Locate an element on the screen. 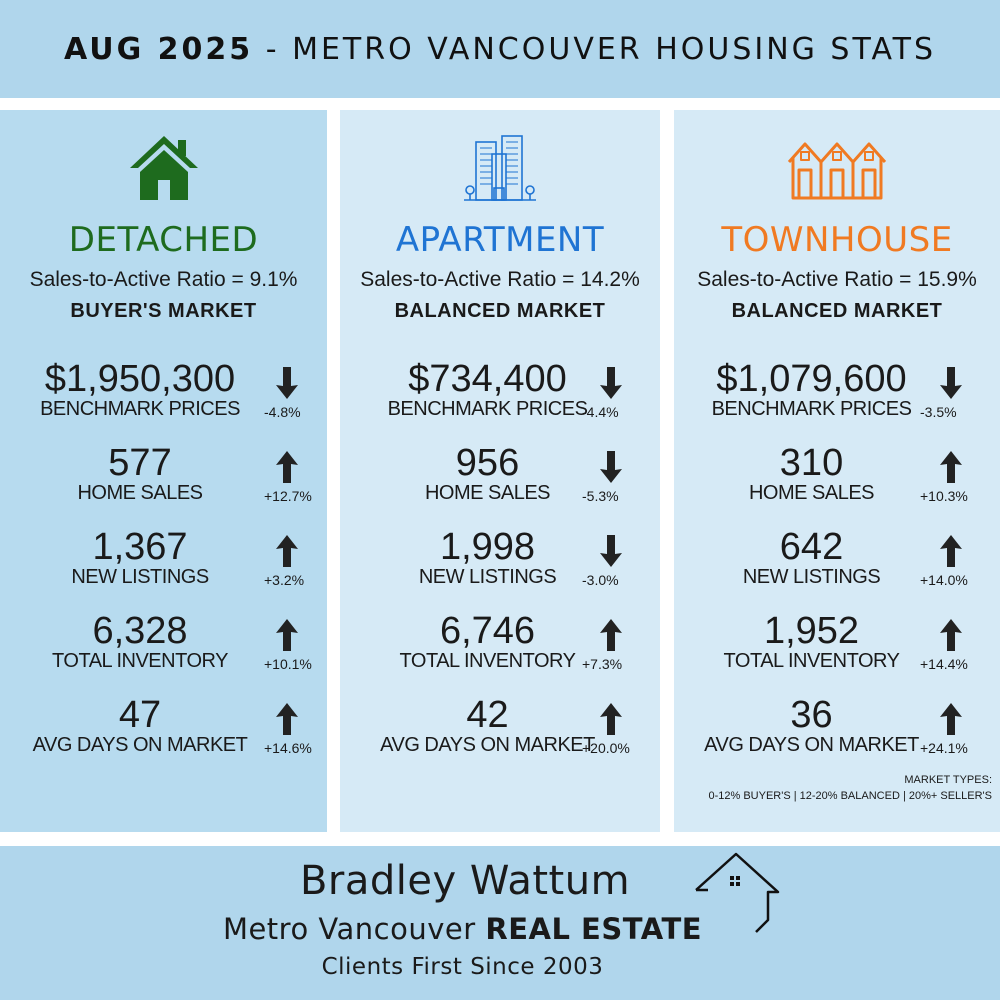 Image resolution: width=1000 pixels, height=1000 pixels. header-banner: AUG 2025 - METRO VANCOUVER HOUSING STATS is located at coordinates (500, 49).